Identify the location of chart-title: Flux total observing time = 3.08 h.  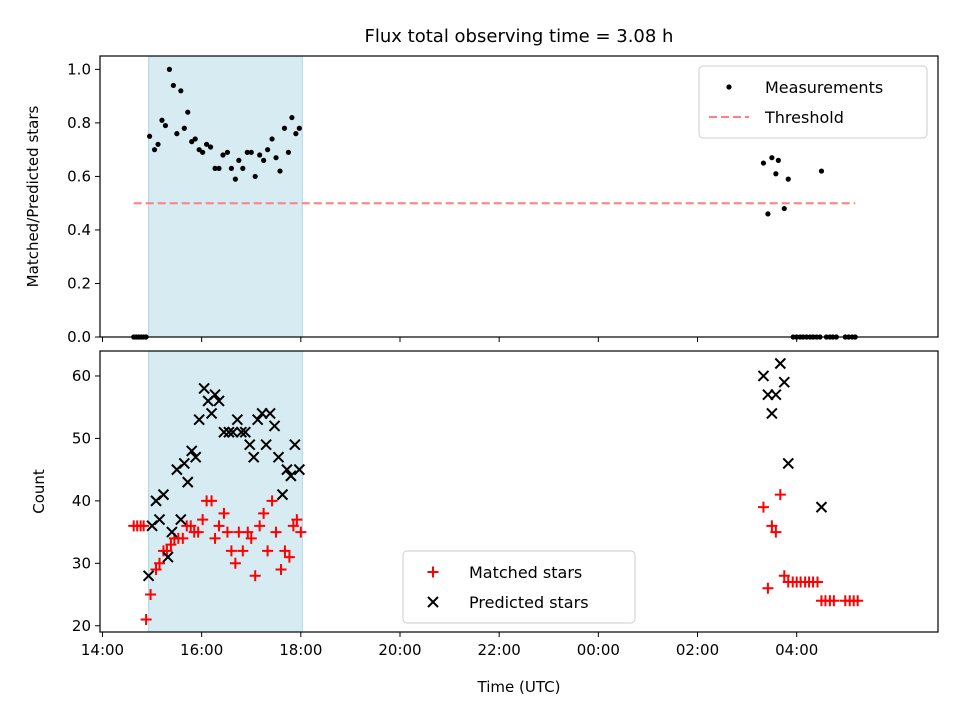
(519, 36).